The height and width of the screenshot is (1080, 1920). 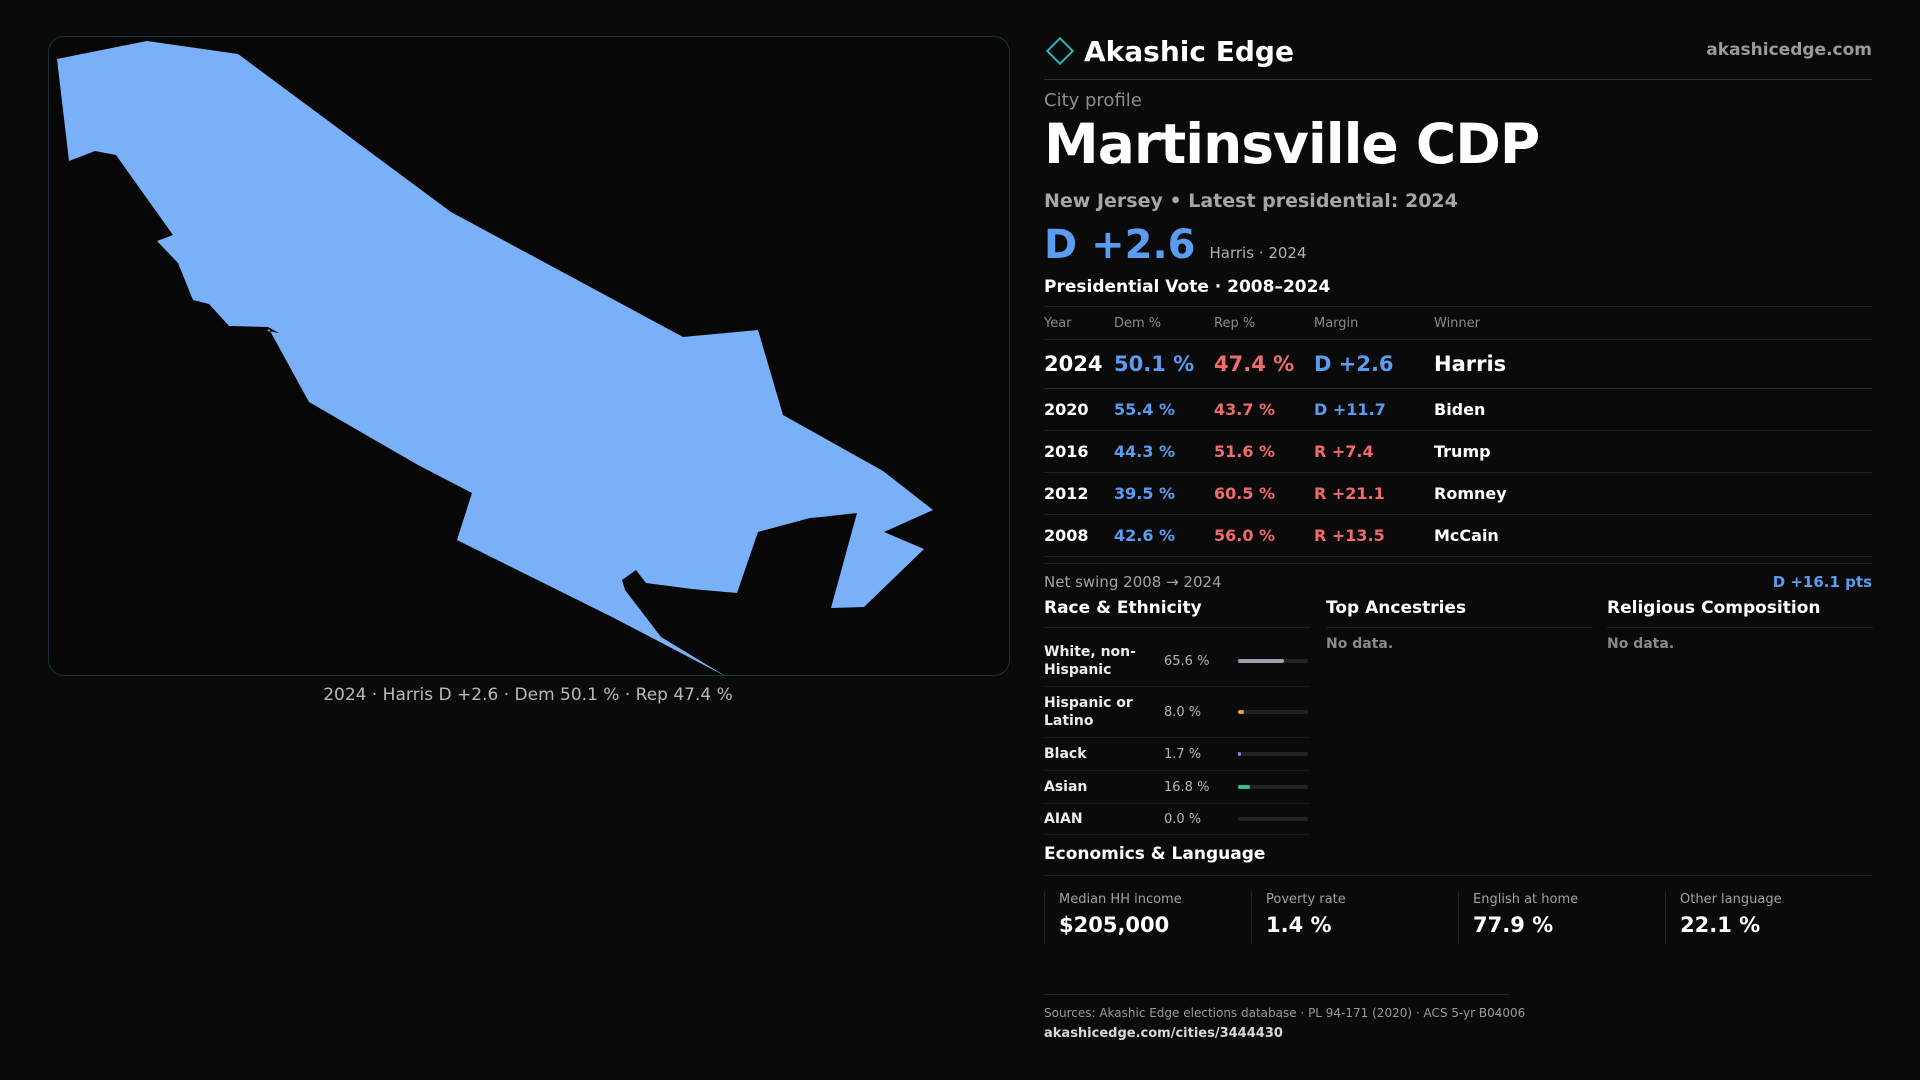 I want to click on kpi-median-income: Median HH income $205,000, so click(x=1147, y=918).